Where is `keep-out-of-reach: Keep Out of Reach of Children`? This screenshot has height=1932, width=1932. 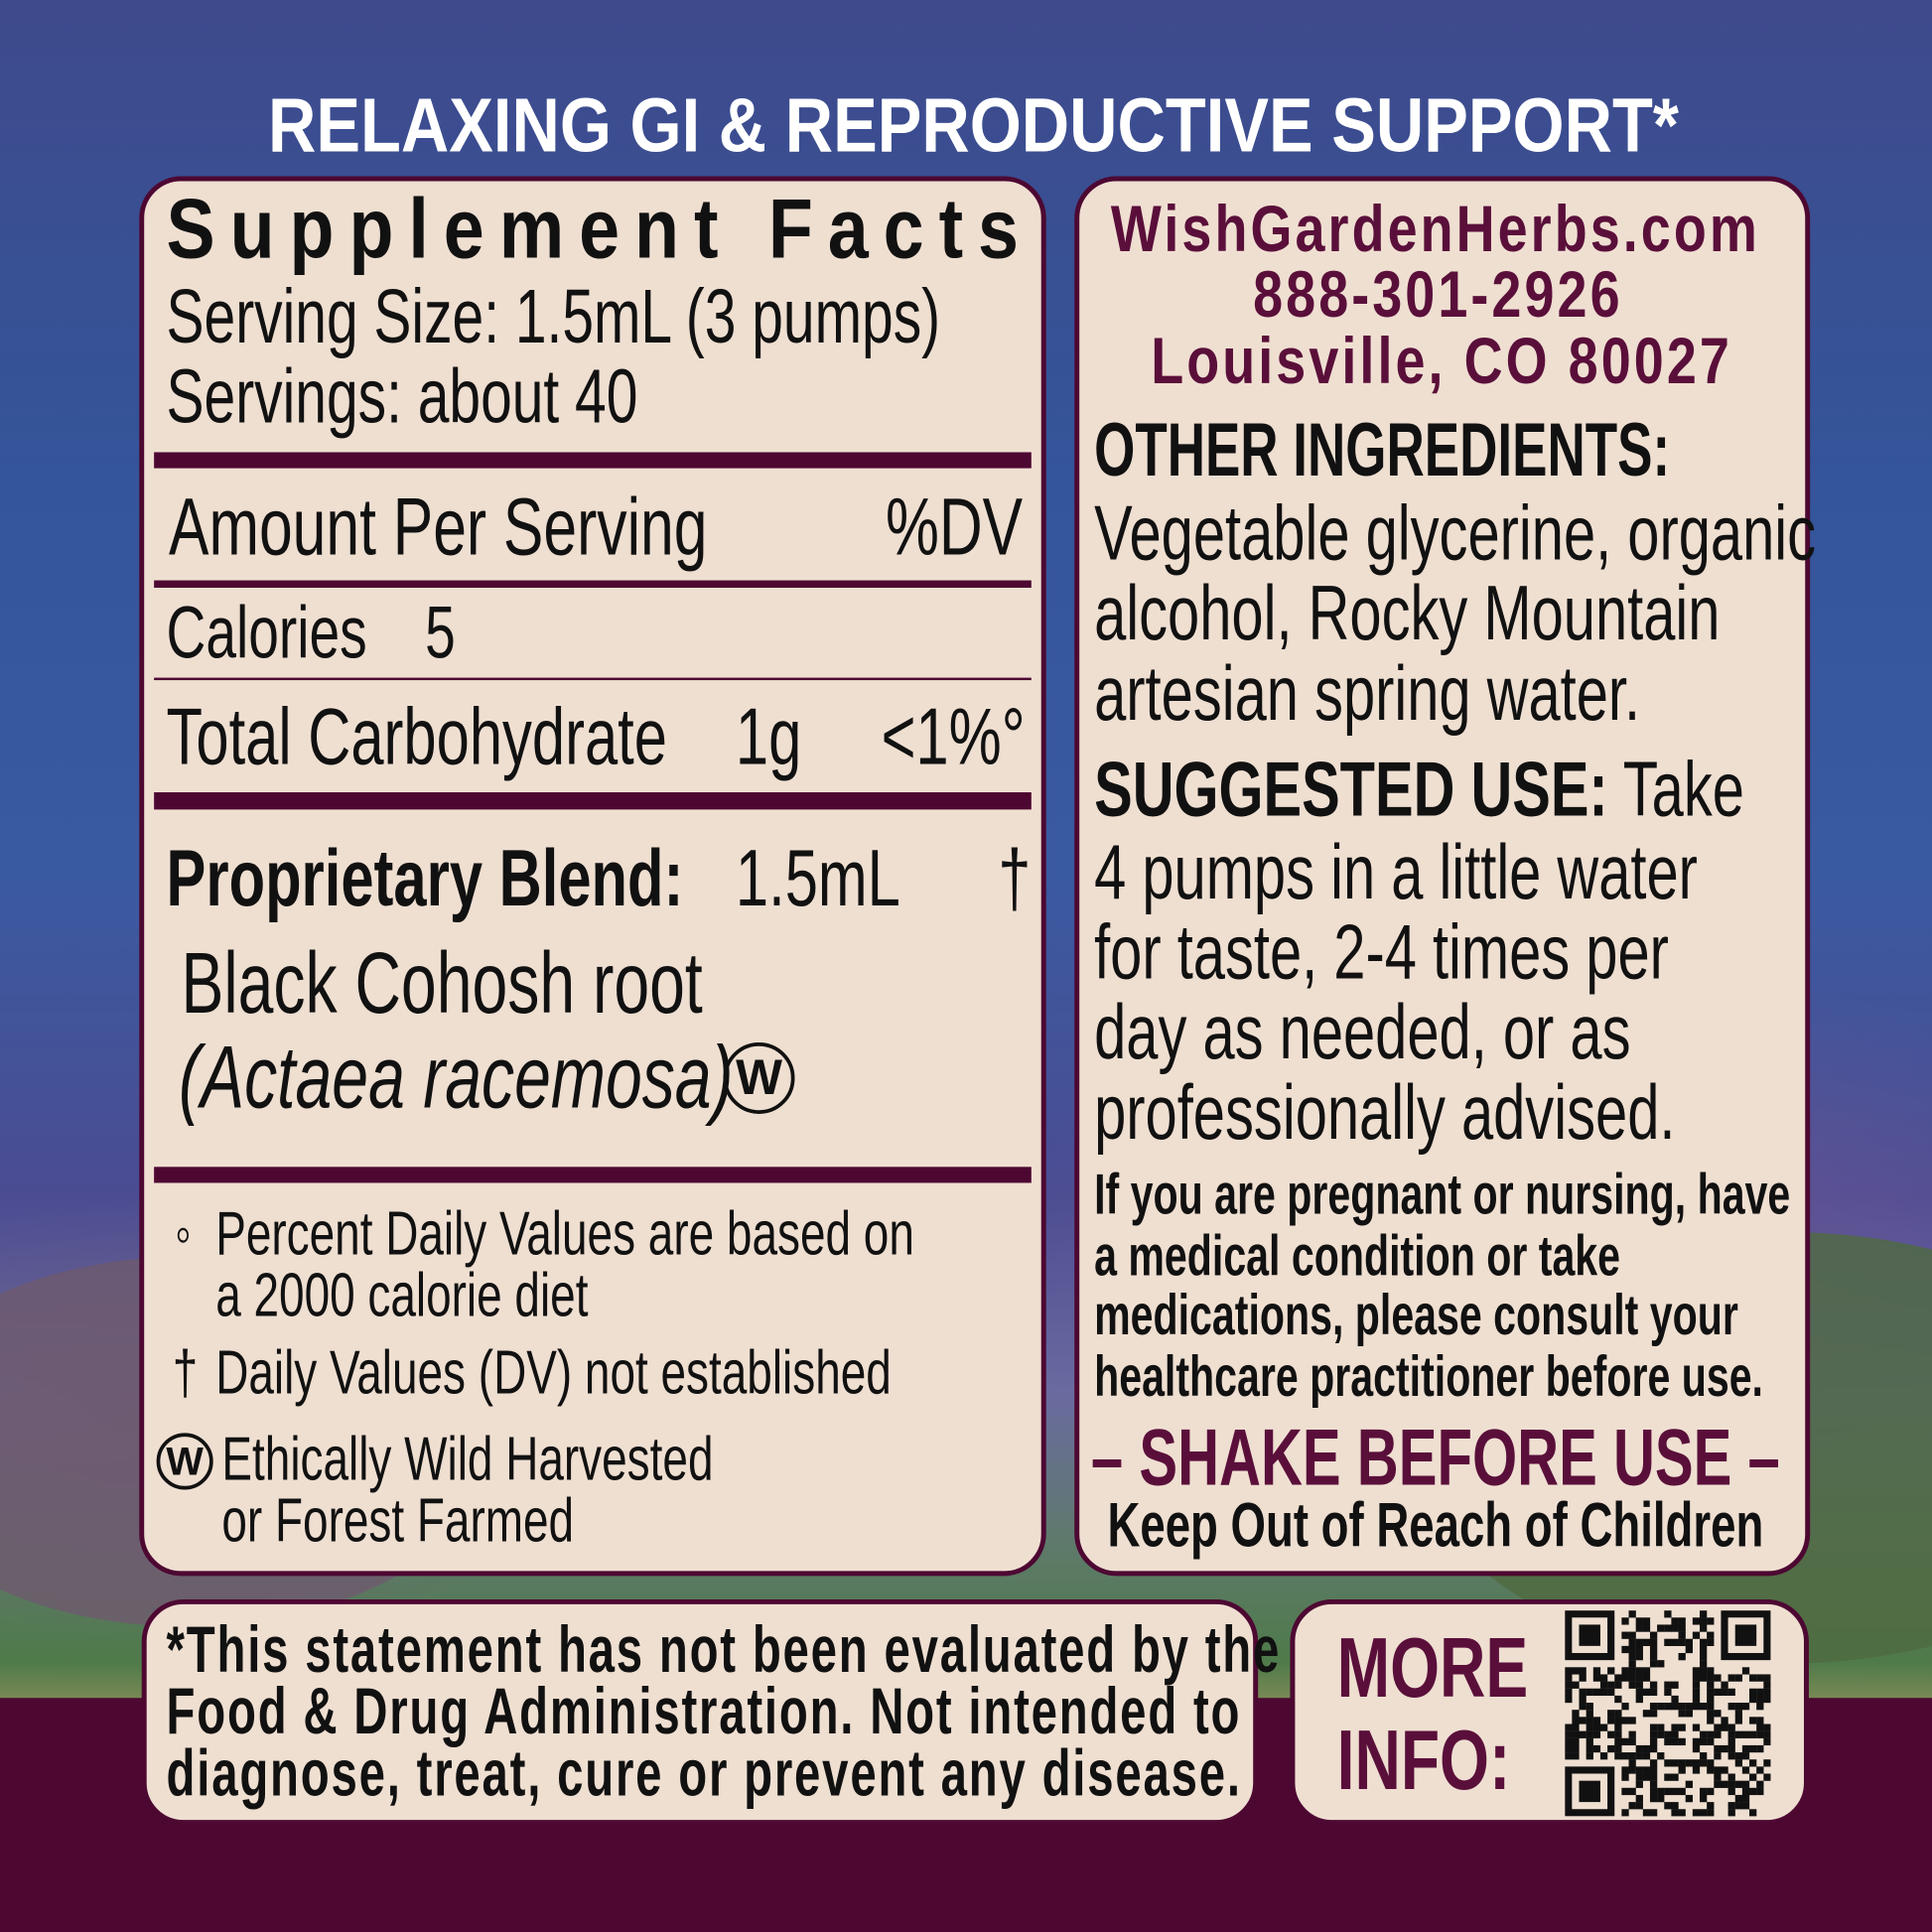 keep-out-of-reach: Keep Out of Reach of Children is located at coordinates (1435, 1525).